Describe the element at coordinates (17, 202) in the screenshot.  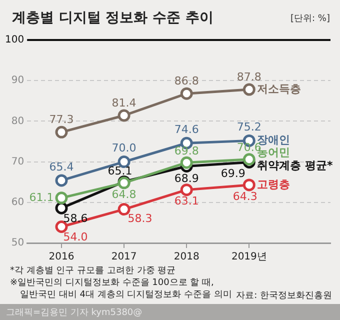
I see `y-tick-label: 60` at that location.